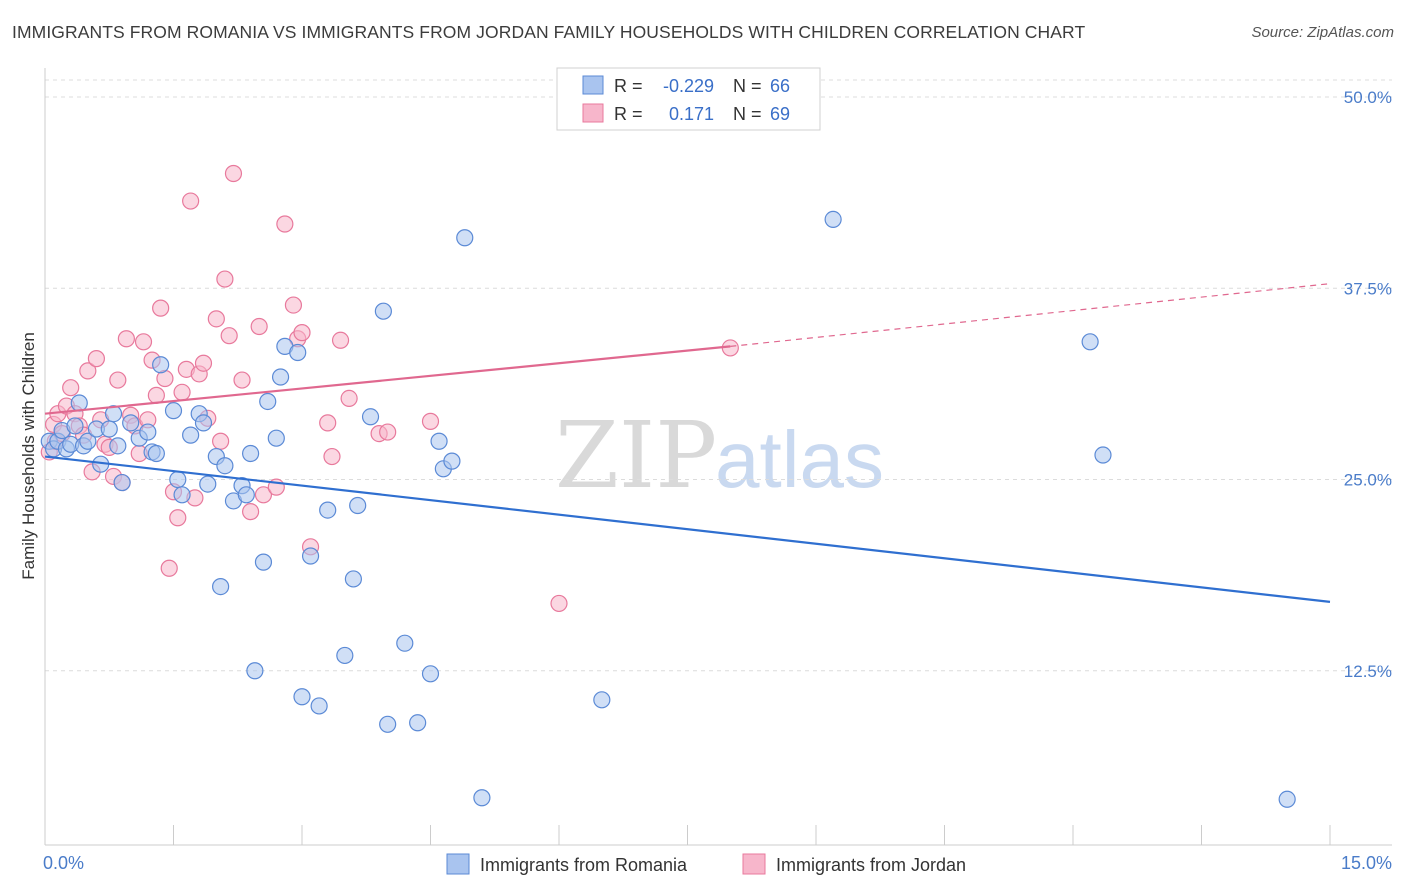  What do you see at coordinates (1368, 288) in the screenshot?
I see `y-tick-label-2: 37.5%` at bounding box center [1368, 288].